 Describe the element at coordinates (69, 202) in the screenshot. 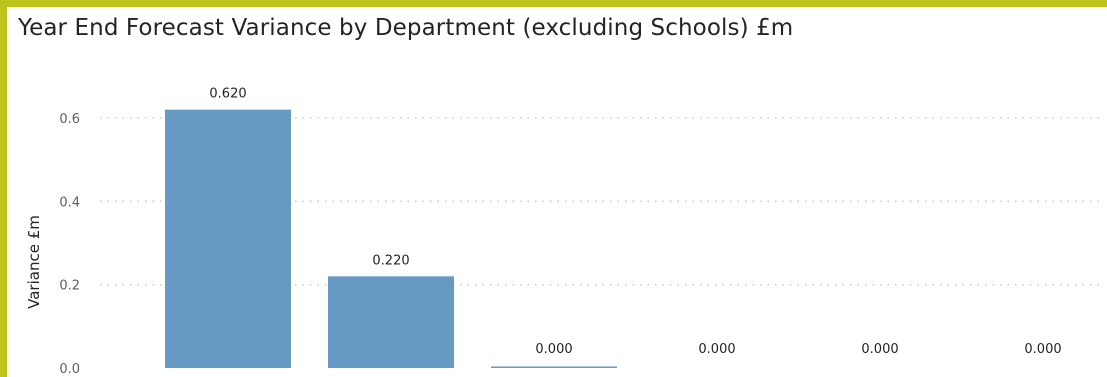

I see `y-tick-label: 0.4` at that location.